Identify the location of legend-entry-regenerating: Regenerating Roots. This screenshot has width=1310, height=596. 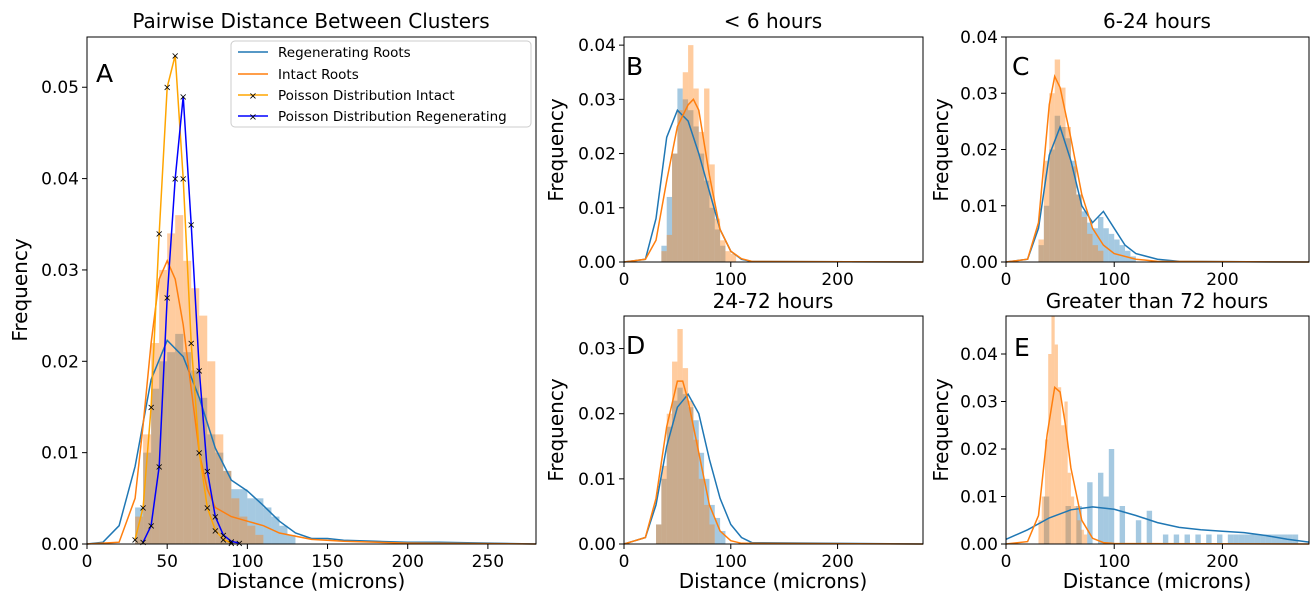
(344, 53).